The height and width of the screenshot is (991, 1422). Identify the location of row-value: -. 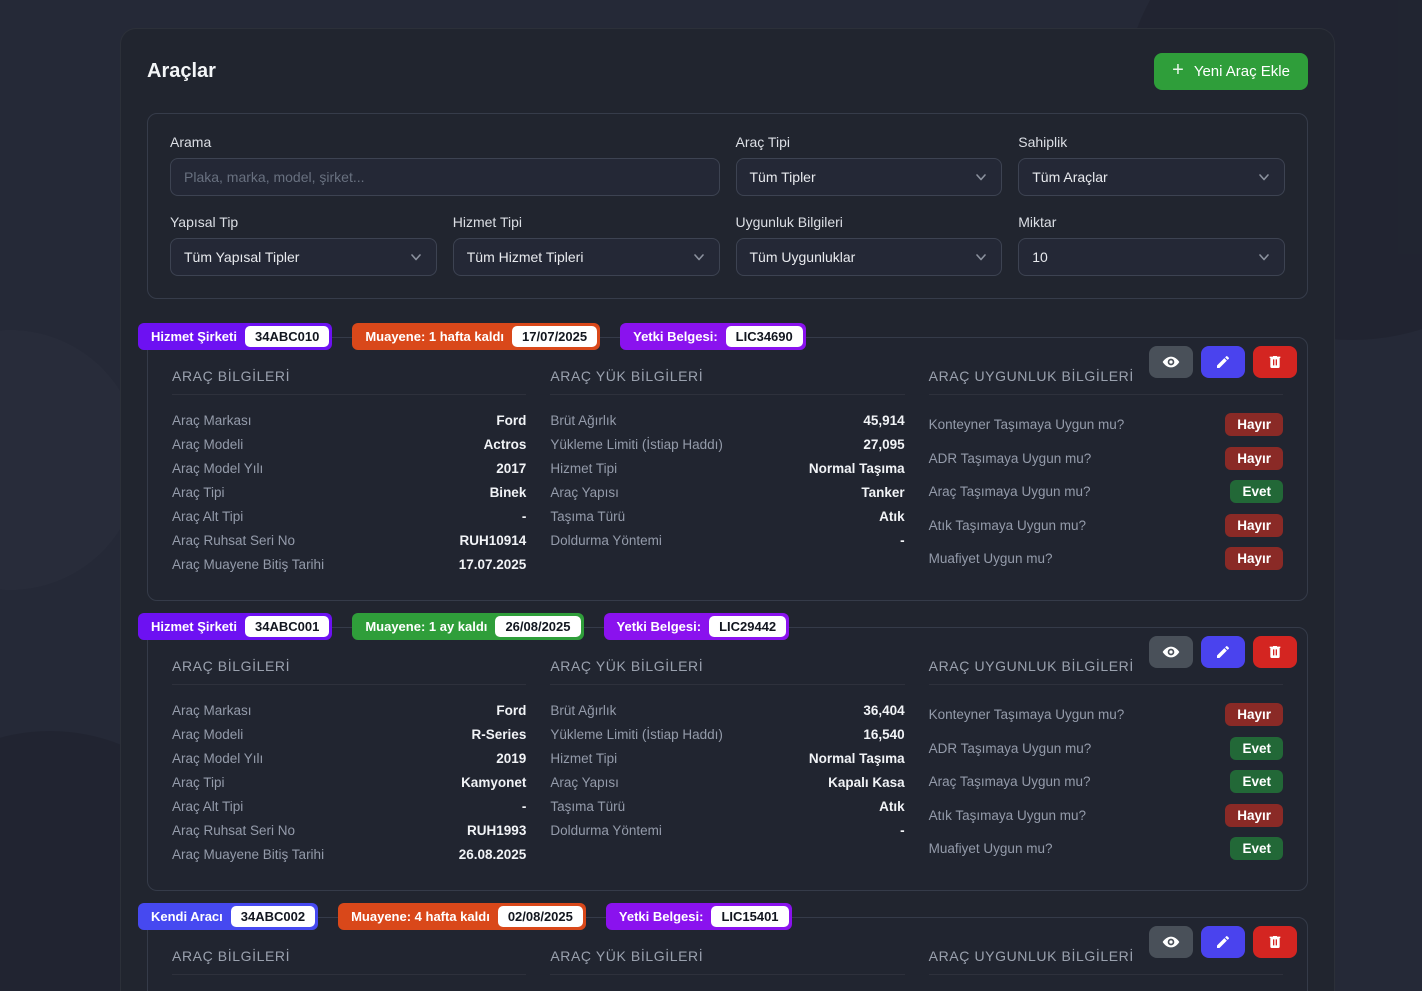
(902, 540).